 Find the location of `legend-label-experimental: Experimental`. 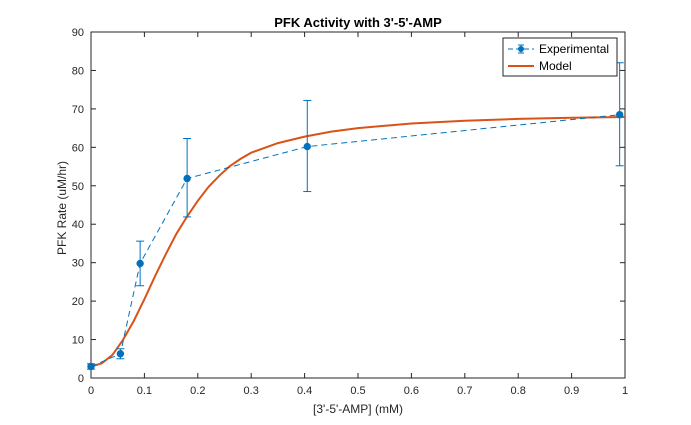

legend-label-experimental: Experimental is located at coordinates (574, 49).